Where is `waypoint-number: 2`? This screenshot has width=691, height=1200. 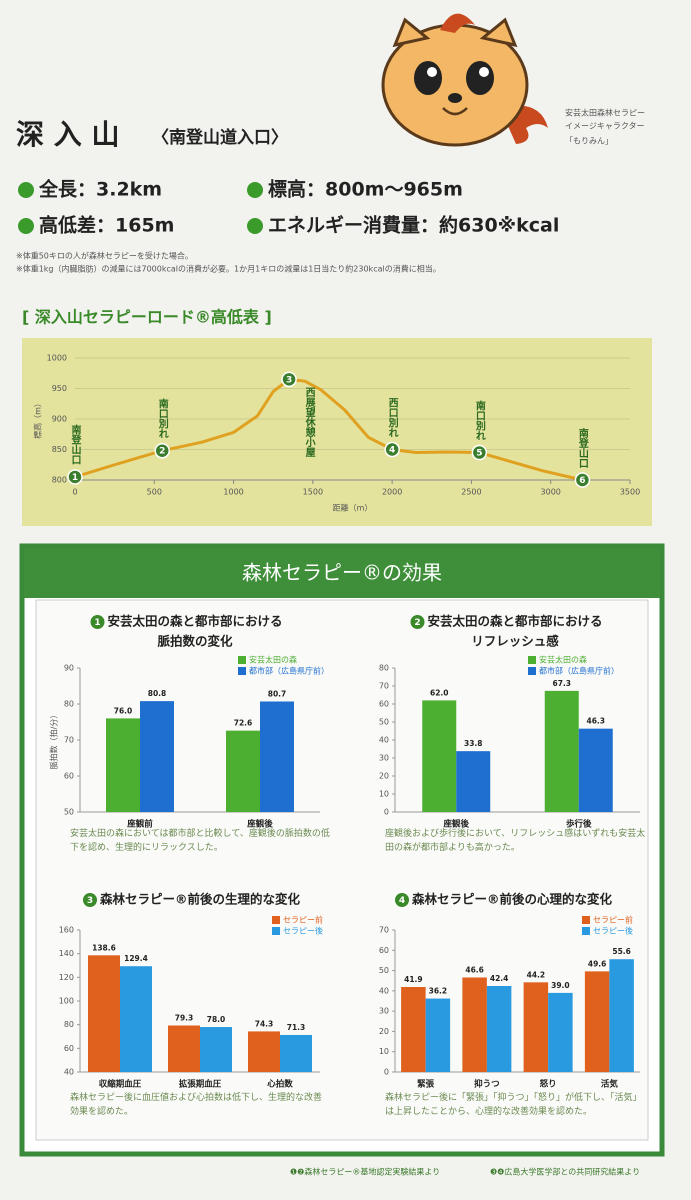
waypoint-number: 2 is located at coordinates (162, 452).